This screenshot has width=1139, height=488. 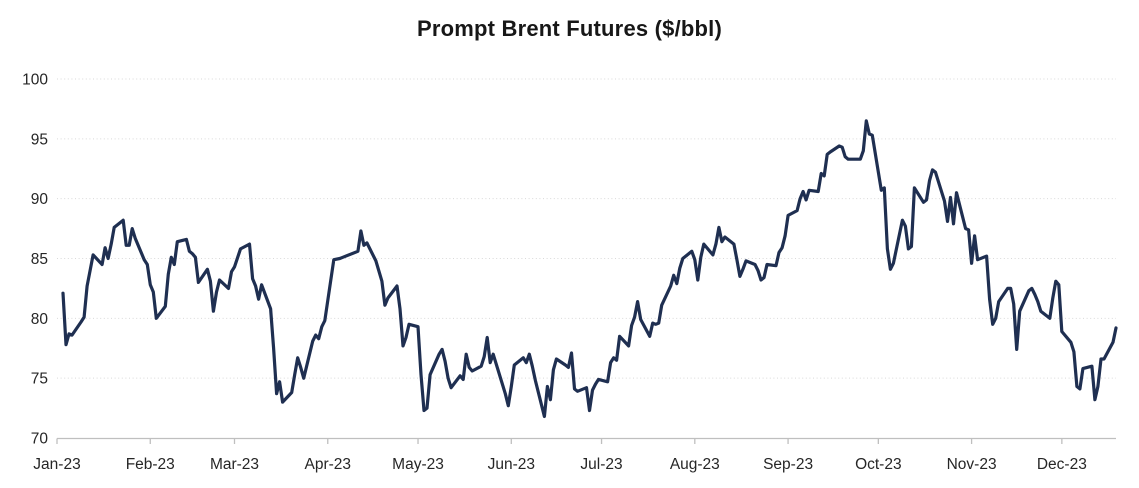 I want to click on x-axis-label: May-23, so click(x=418, y=464).